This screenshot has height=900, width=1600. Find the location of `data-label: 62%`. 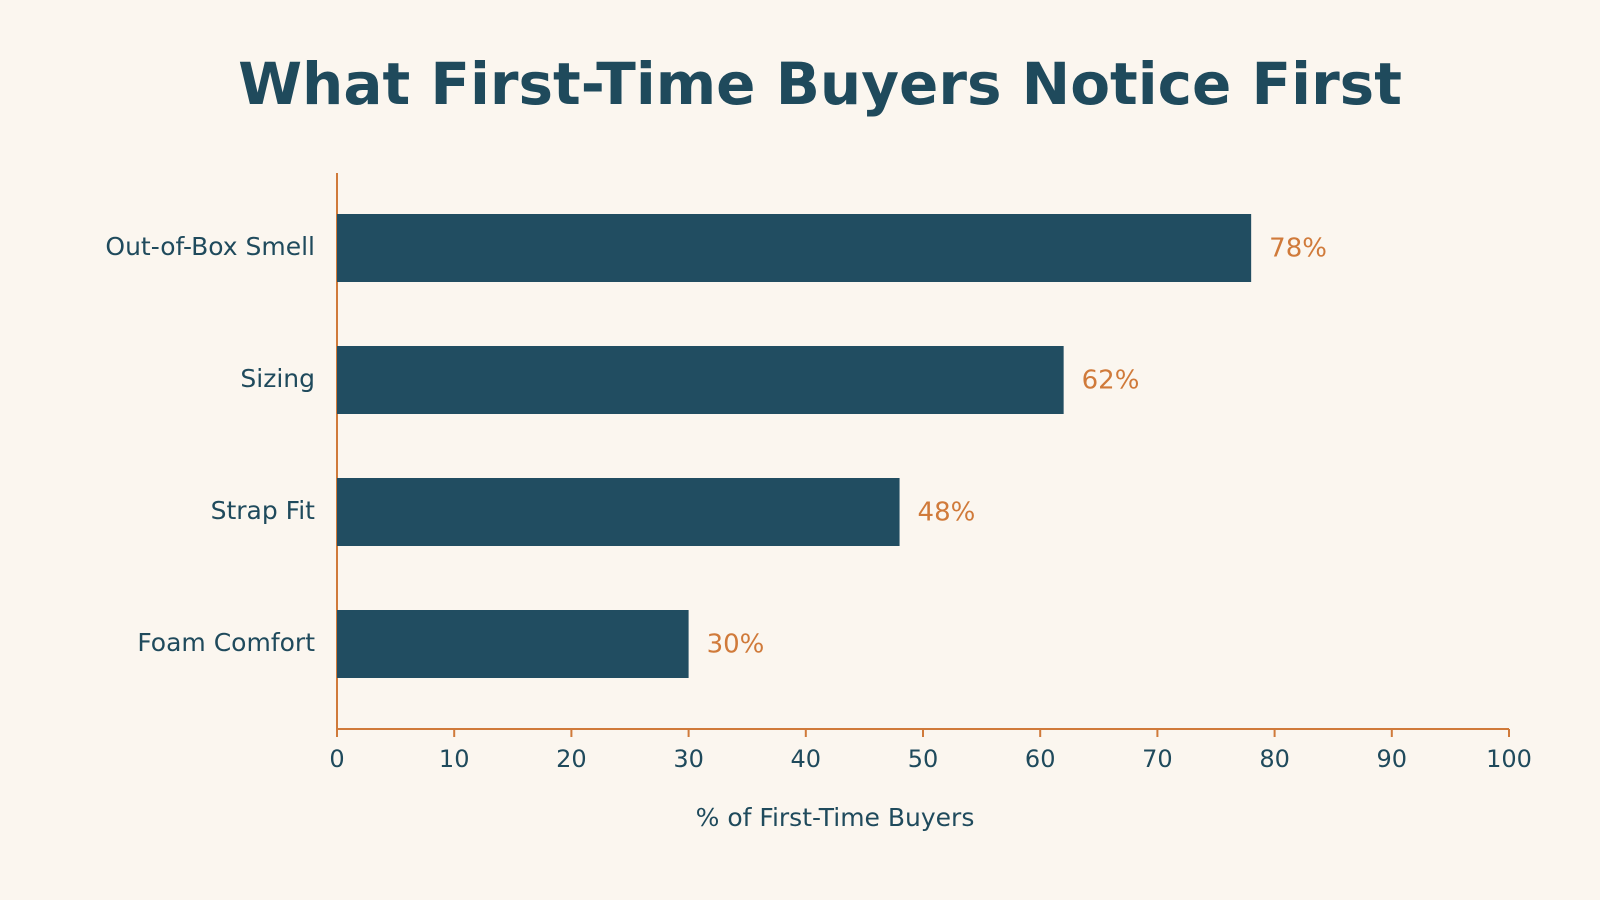

data-label: 62% is located at coordinates (1111, 381).